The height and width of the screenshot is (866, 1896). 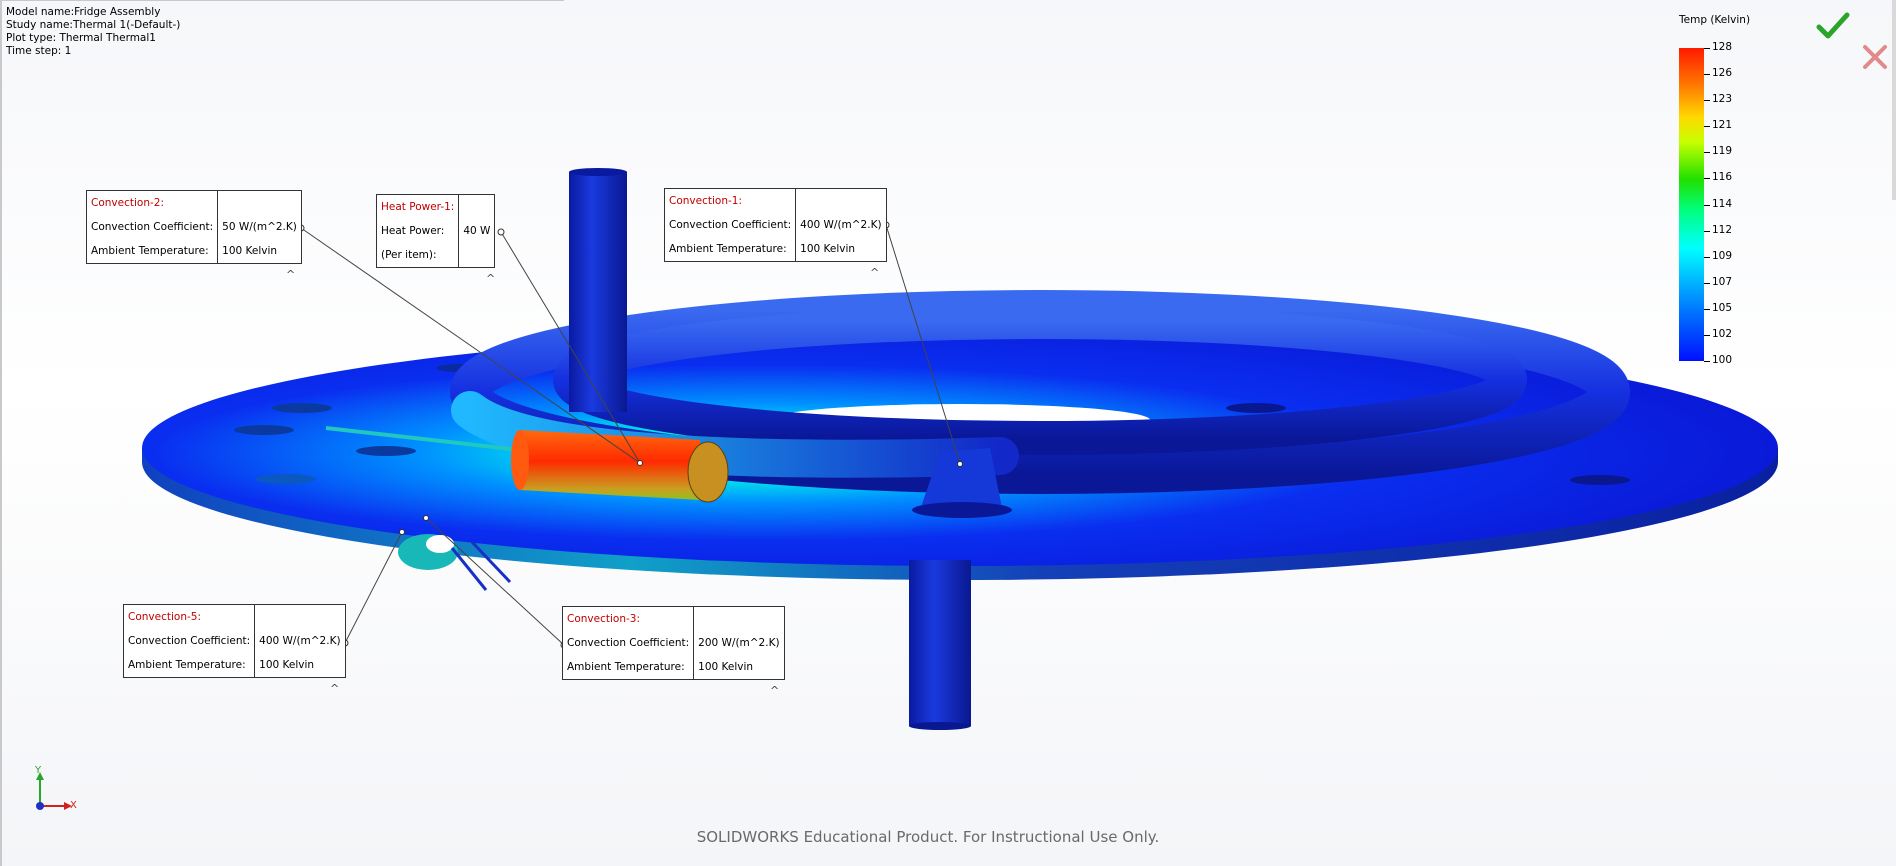 What do you see at coordinates (83, 12) in the screenshot?
I see `model-name: Model name:Fridge Assembly` at bounding box center [83, 12].